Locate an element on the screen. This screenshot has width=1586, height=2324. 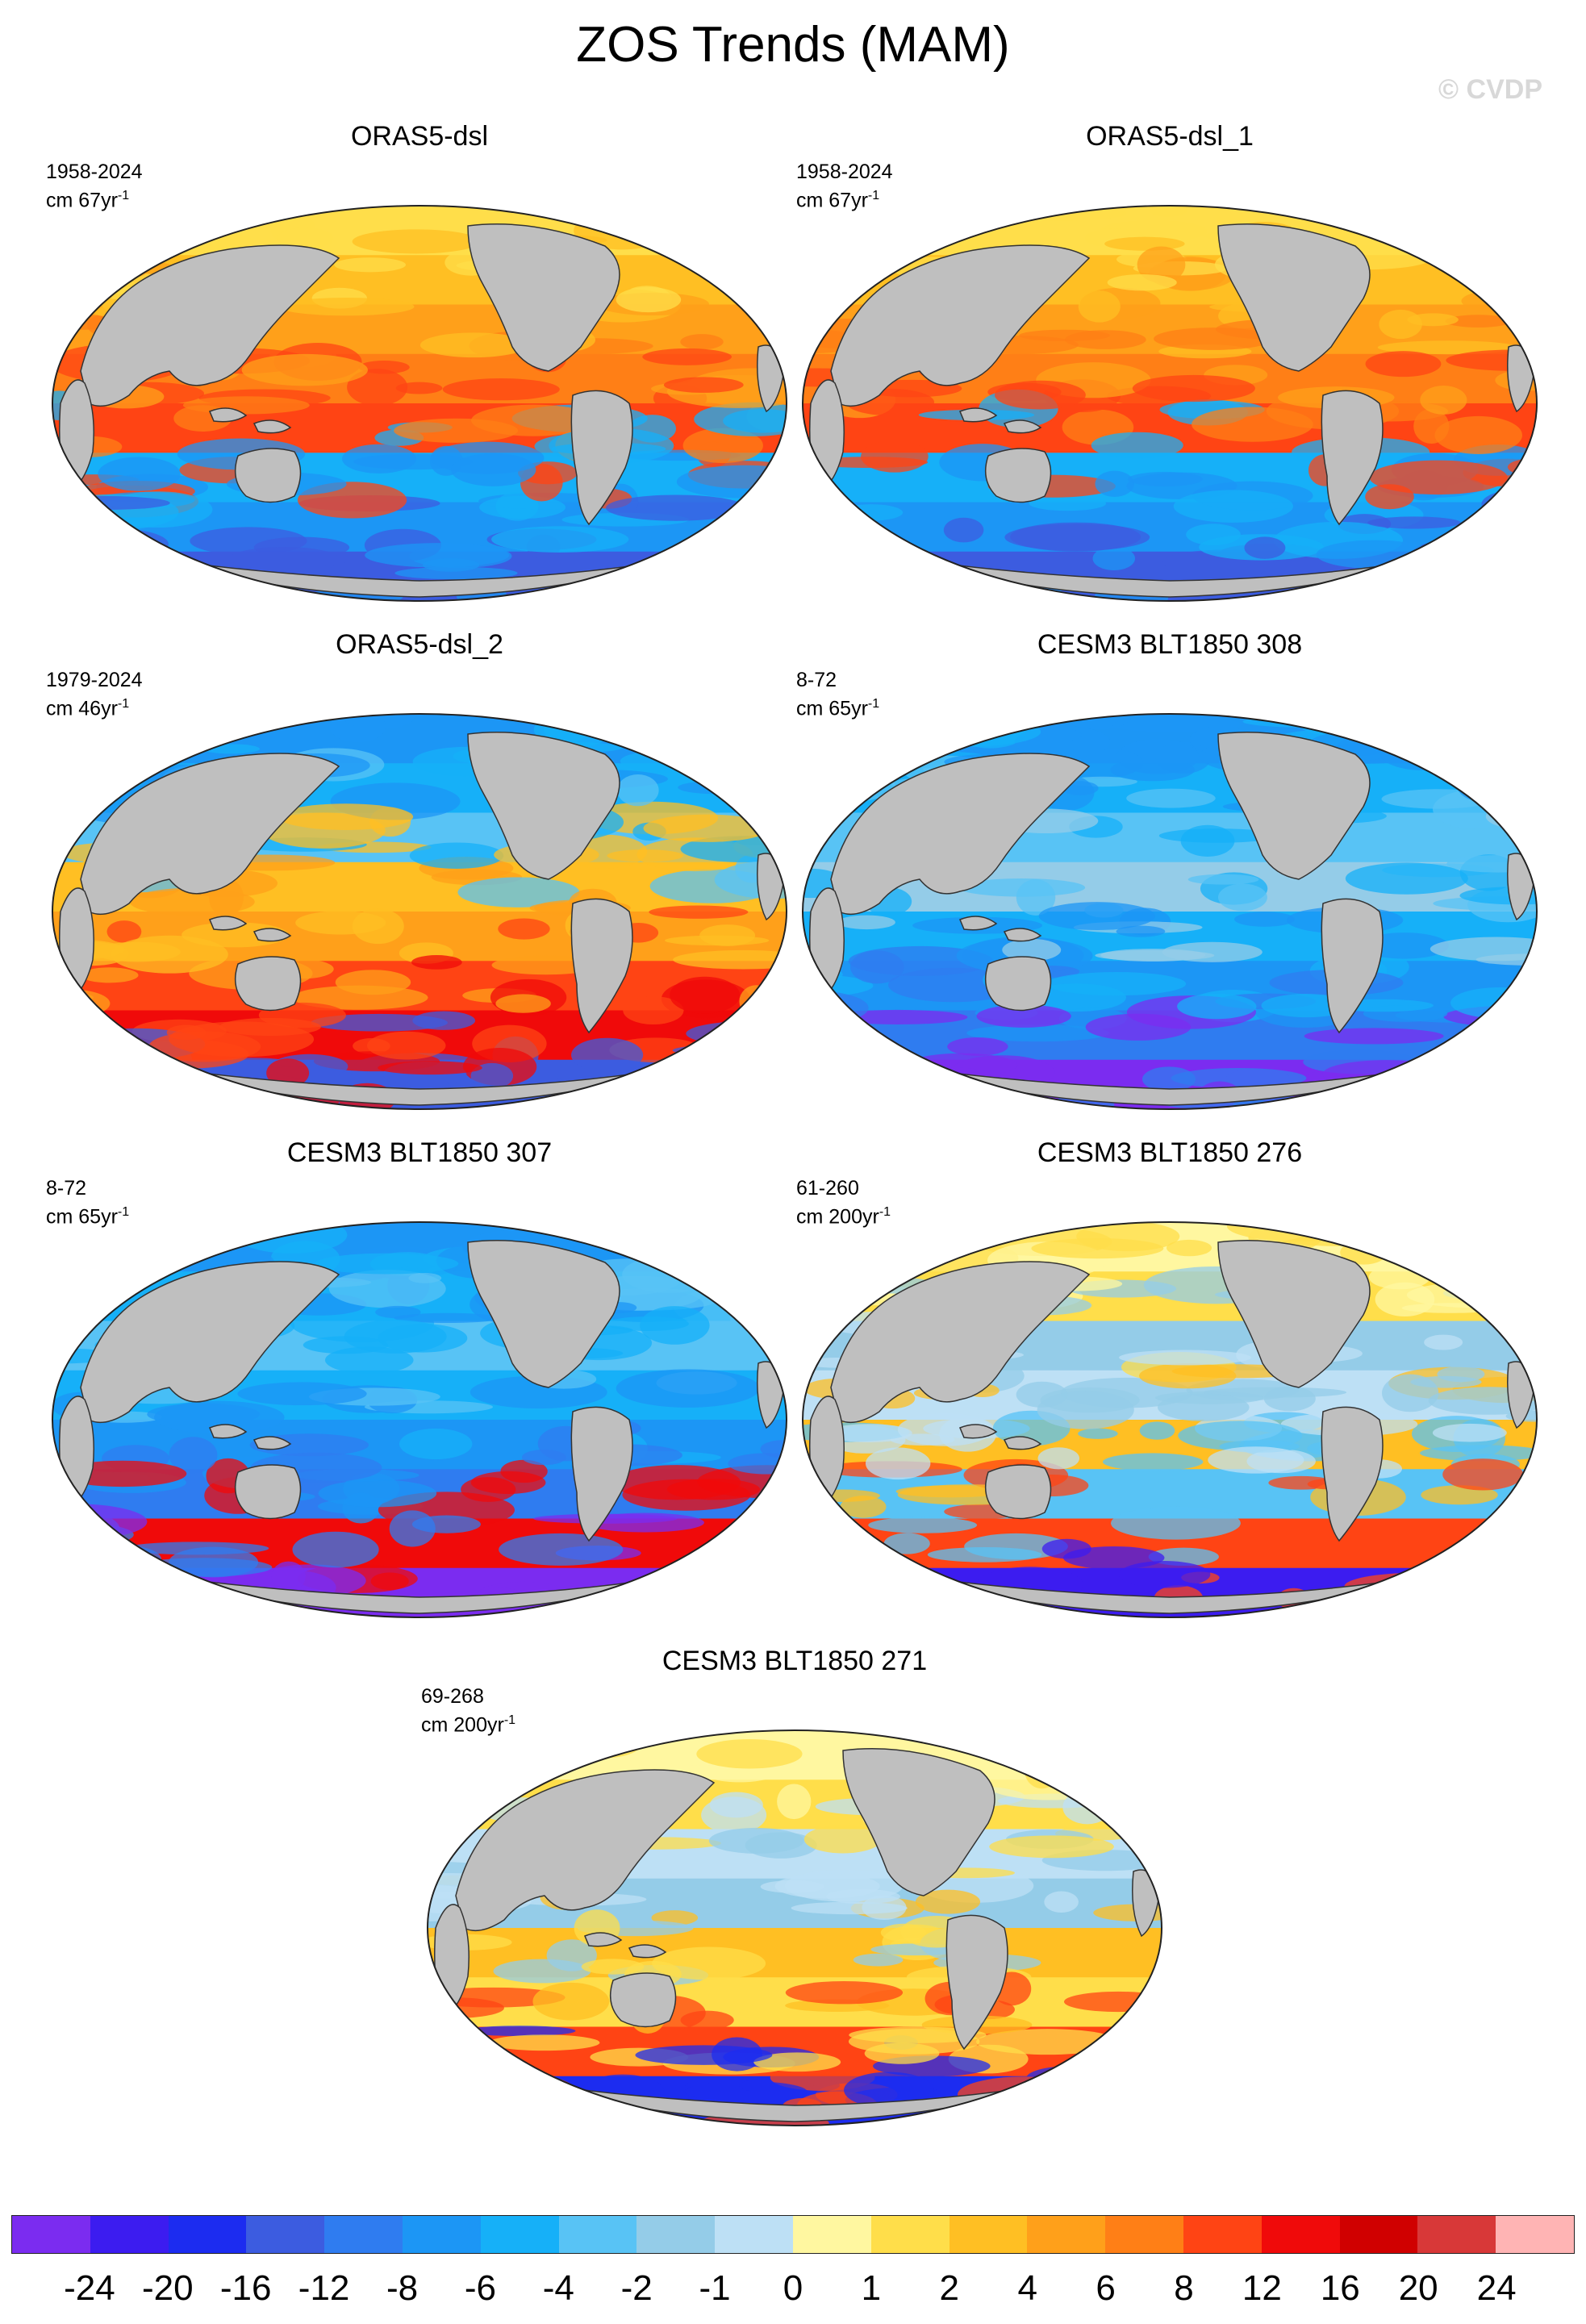
map-panel-cesm3-271: CESM3 BLT1850 271 69-268 cm 200yr-1 is located at coordinates (795, 1888).